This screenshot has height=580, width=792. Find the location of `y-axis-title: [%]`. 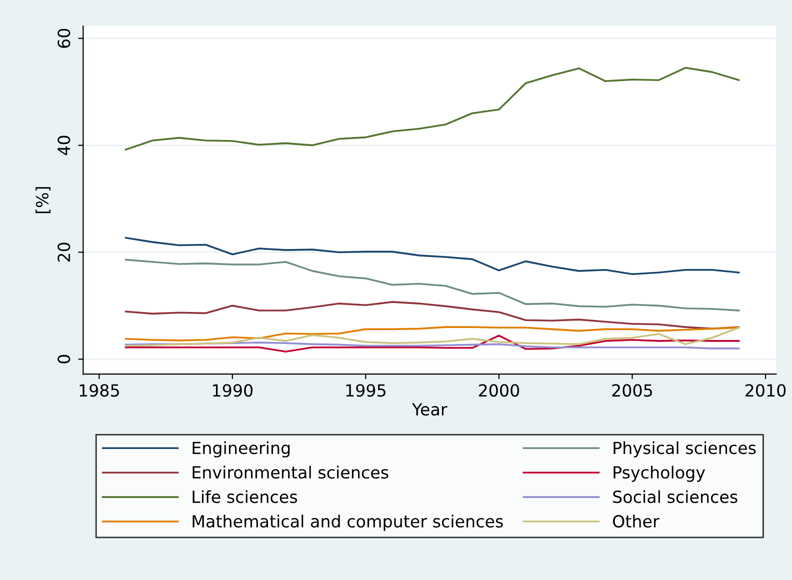

y-axis-title: [%] is located at coordinates (43, 200).